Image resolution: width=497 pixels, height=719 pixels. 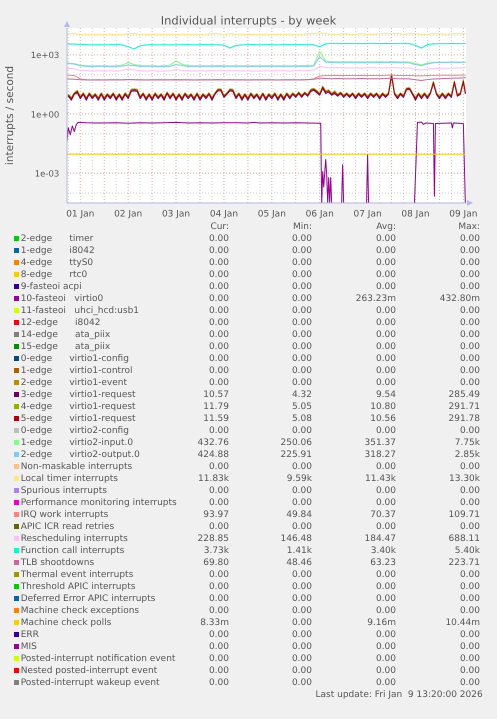 What do you see at coordinates (65, 346) in the screenshot?
I see `legend-label: 15-edge ata_piix` at bounding box center [65, 346].